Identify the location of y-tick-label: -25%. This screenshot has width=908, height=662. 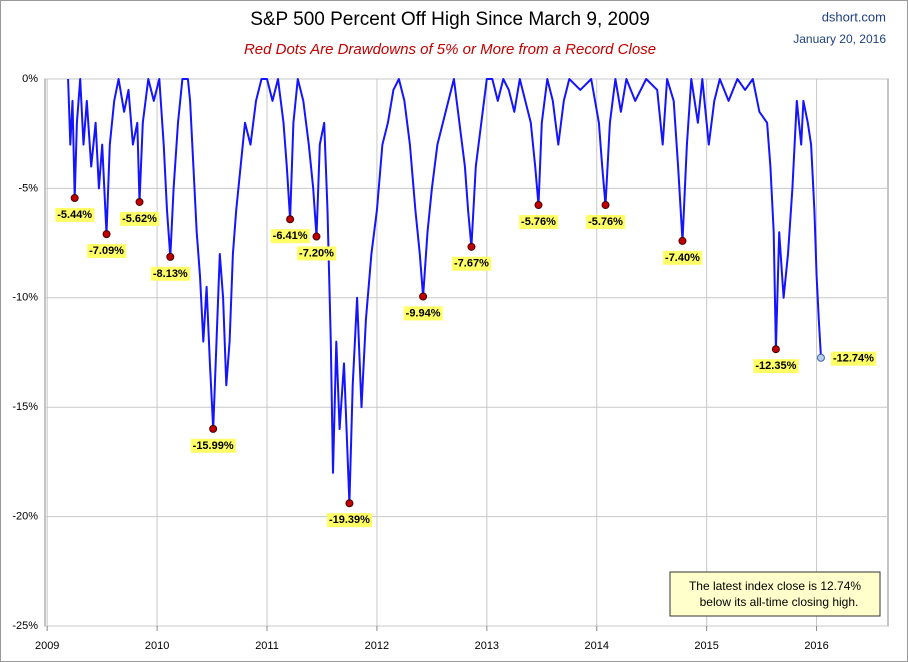
(25, 626).